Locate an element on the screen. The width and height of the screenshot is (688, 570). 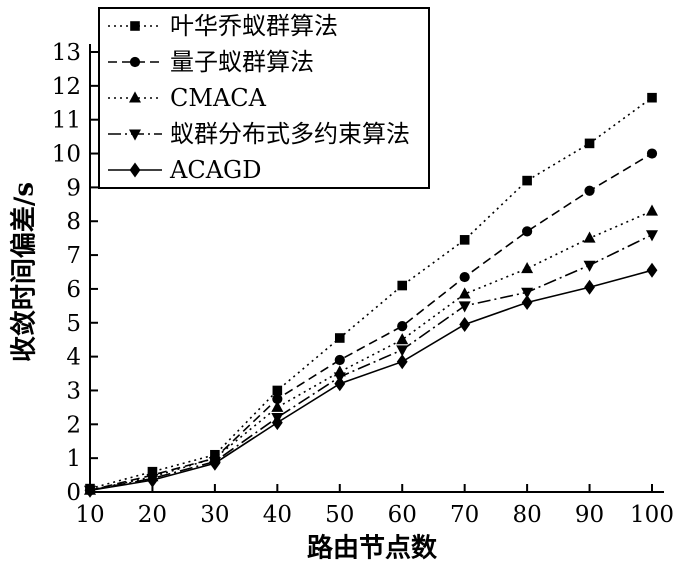
legend-label: 量子蚁群算法 is located at coordinates (242, 62).